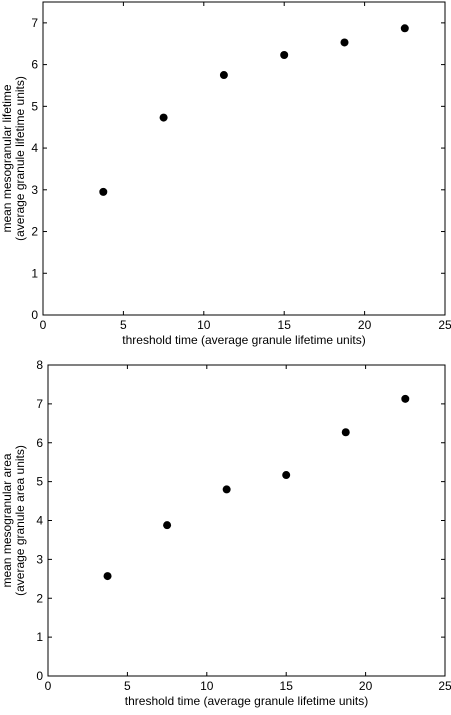 This screenshot has height=715, width=451. What do you see at coordinates (7, 158) in the screenshot?
I see `y-axis-label-line: mean mesogranular lifetime` at bounding box center [7, 158].